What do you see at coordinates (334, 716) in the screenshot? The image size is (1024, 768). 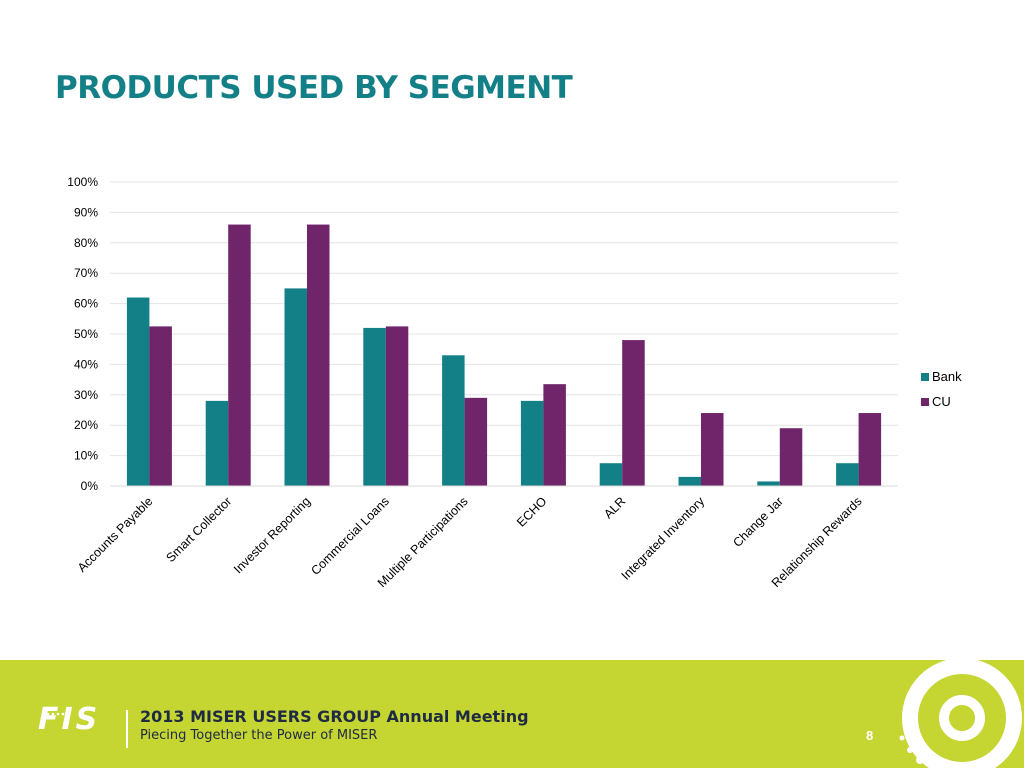 I see `footer-title: 2013 MISER USERS GROUP Annual Meeting` at bounding box center [334, 716].